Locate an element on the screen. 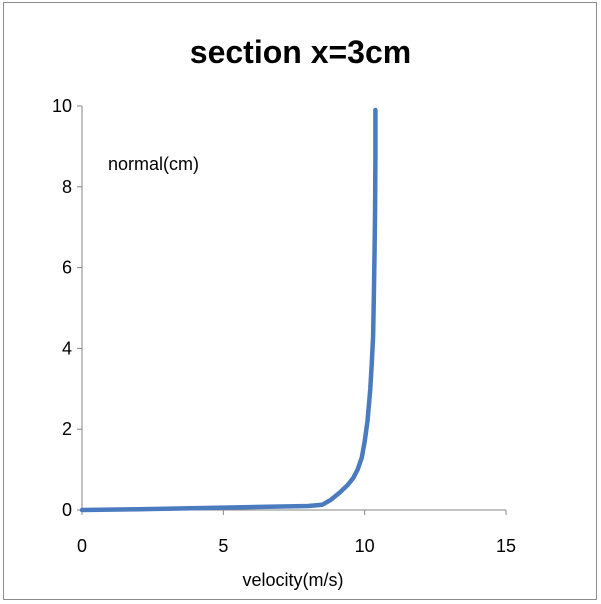 The image size is (601, 604). y-axis-label: normal(cm) is located at coordinates (153, 164).